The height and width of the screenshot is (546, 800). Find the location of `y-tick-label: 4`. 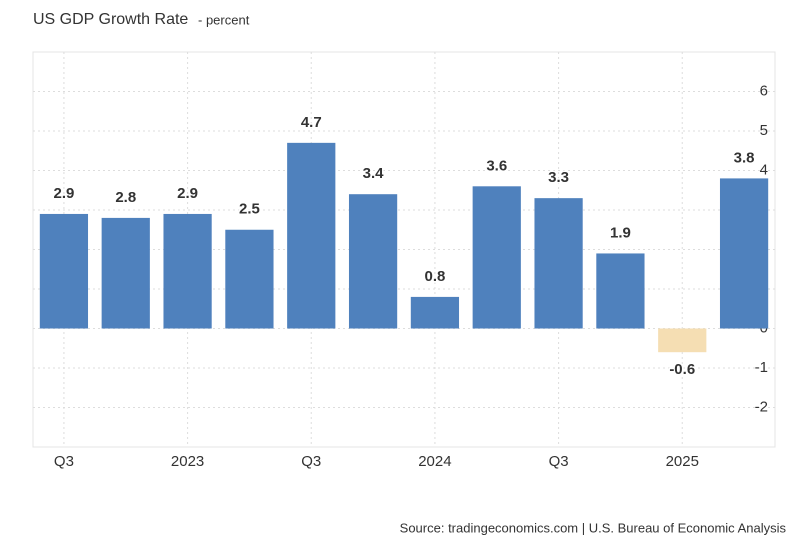

y-tick-label: 4 is located at coordinates (764, 169).